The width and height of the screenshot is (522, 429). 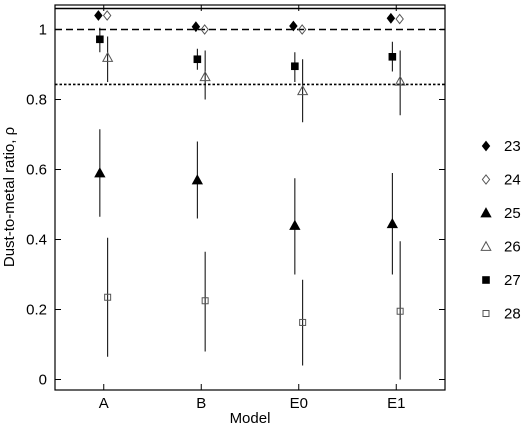 I want to click on legend: 23 24 25 26 27 28, so click(x=500, y=230).